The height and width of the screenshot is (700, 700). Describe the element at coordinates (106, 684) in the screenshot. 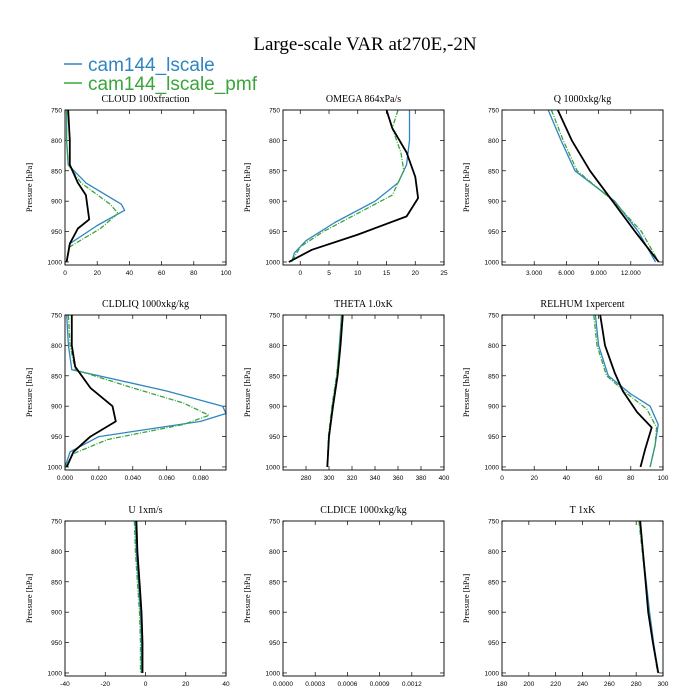

I see `x-tick-label: -20` at that location.